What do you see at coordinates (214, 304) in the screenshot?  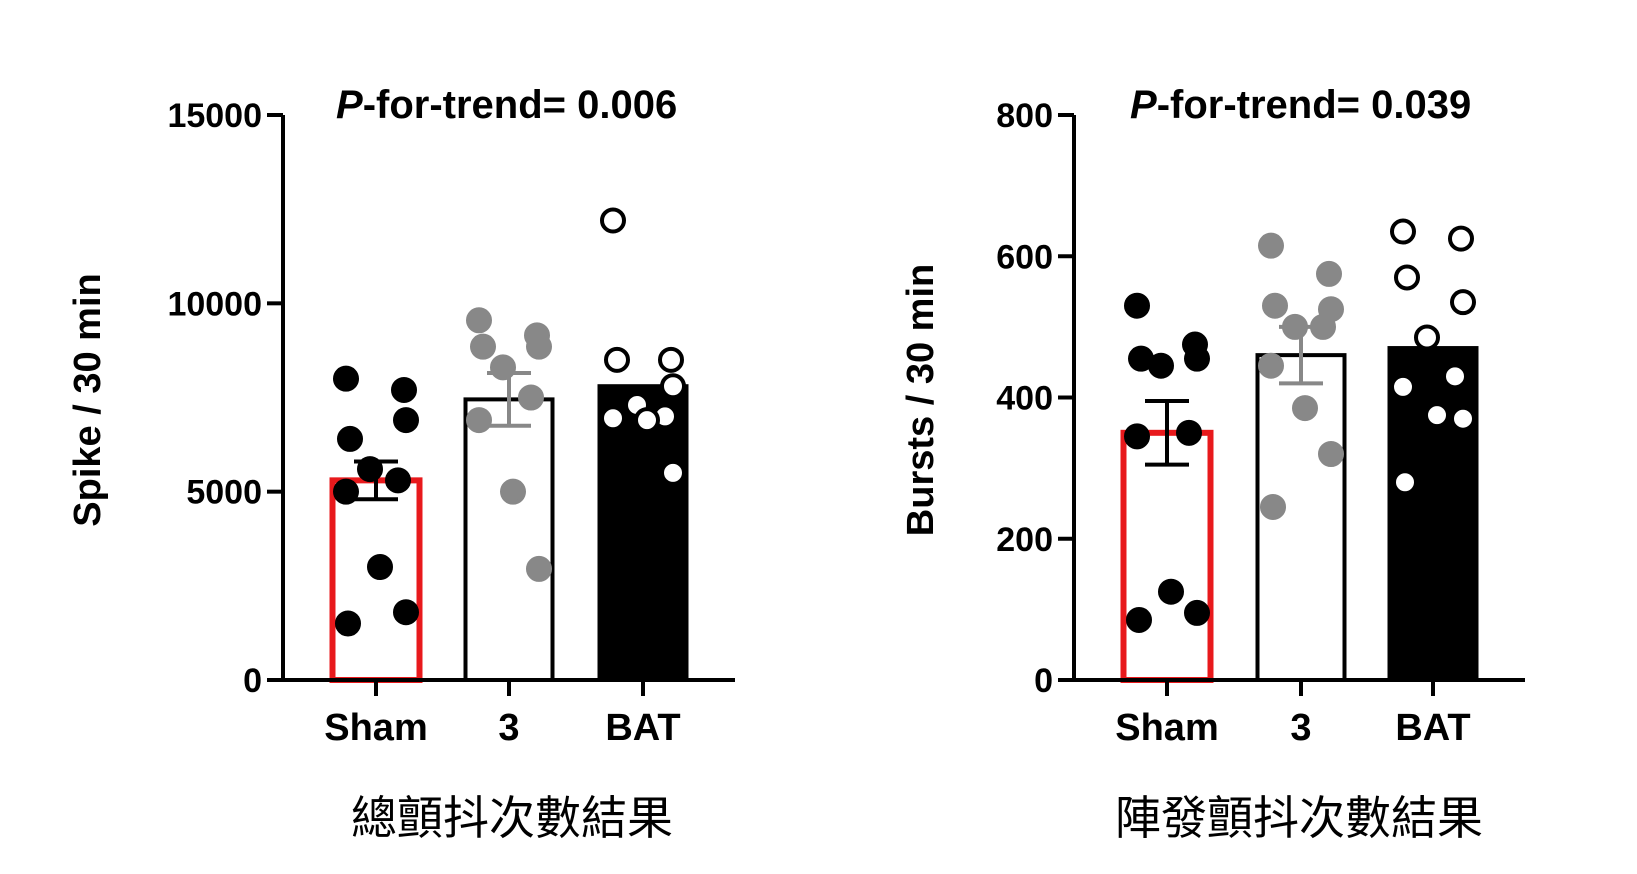 I see `y-tick-label: 10000` at bounding box center [214, 304].